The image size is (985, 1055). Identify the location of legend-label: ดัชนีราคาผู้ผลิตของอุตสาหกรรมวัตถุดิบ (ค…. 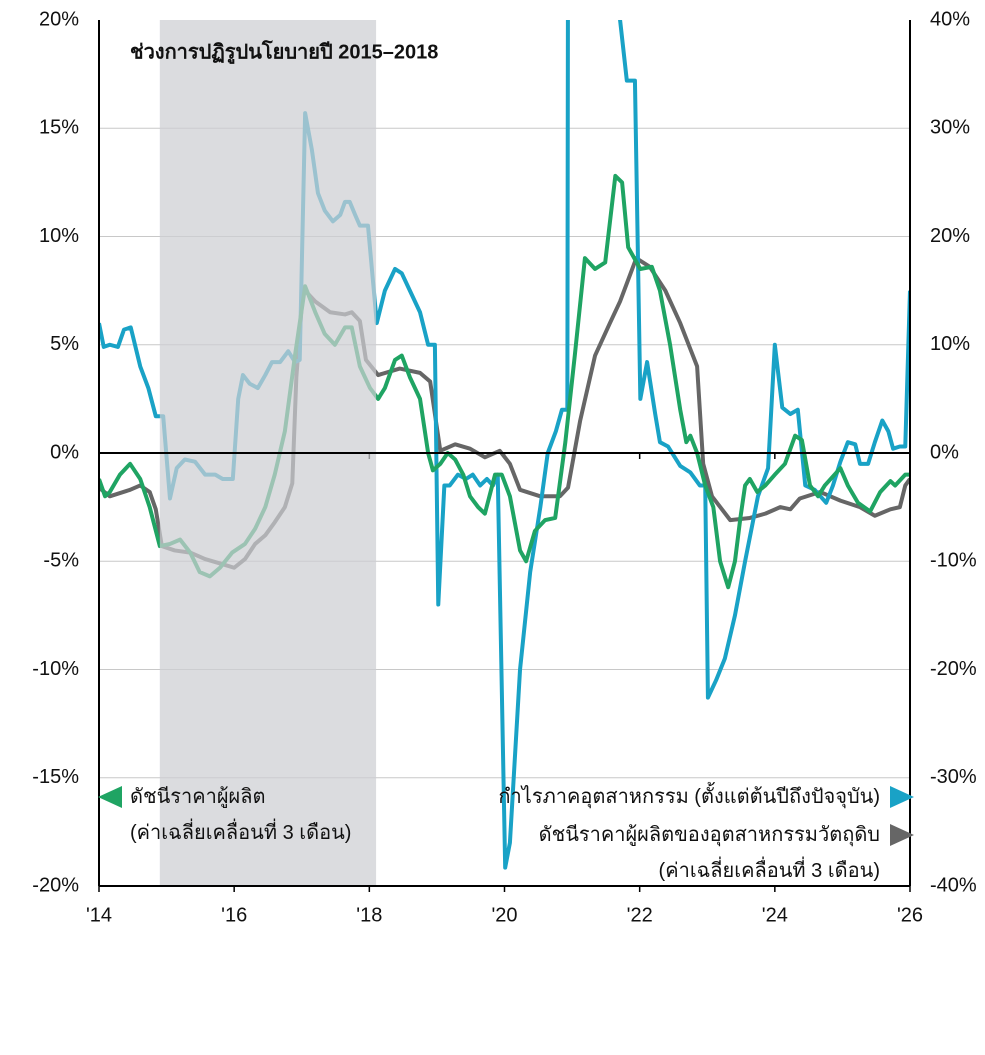
(709, 853).